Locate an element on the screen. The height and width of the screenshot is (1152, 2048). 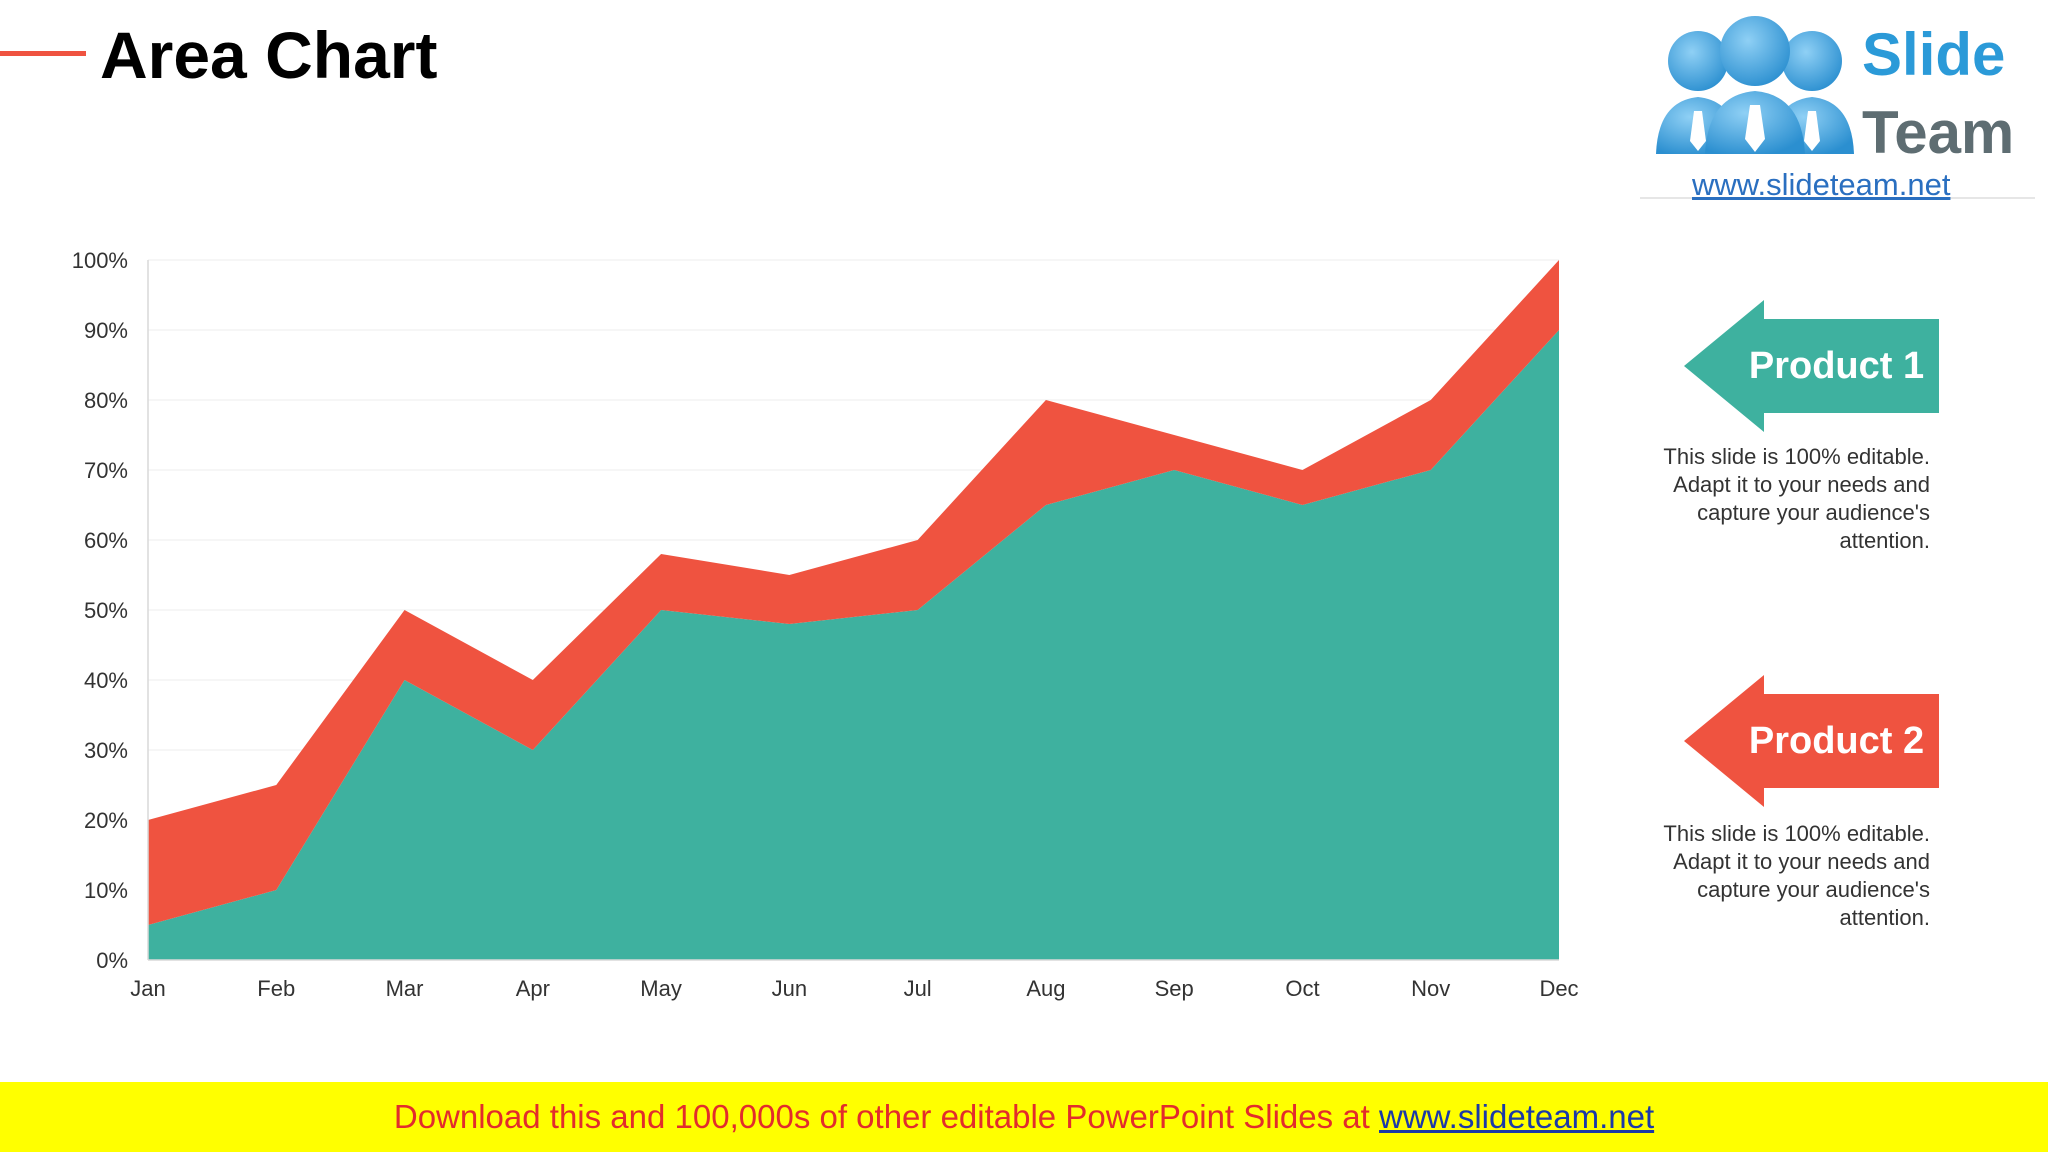
y-tick-label: 20% is located at coordinates (106, 820).